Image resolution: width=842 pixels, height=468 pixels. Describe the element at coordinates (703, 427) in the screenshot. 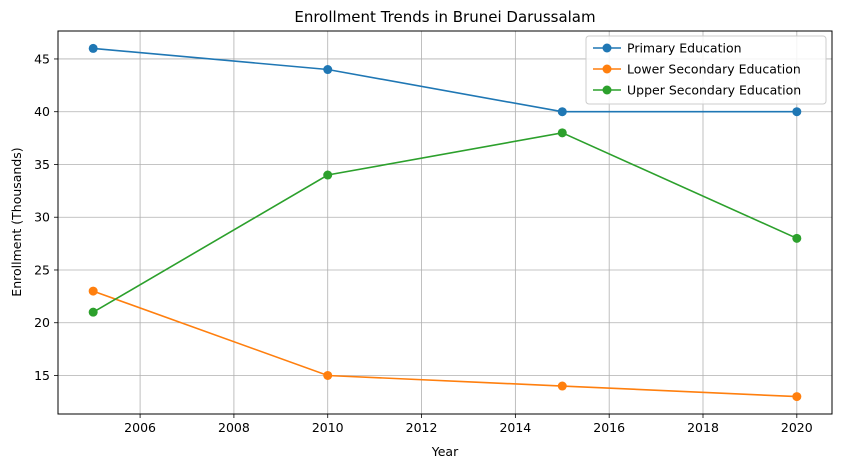

I see `x-tick-label: 2018` at that location.